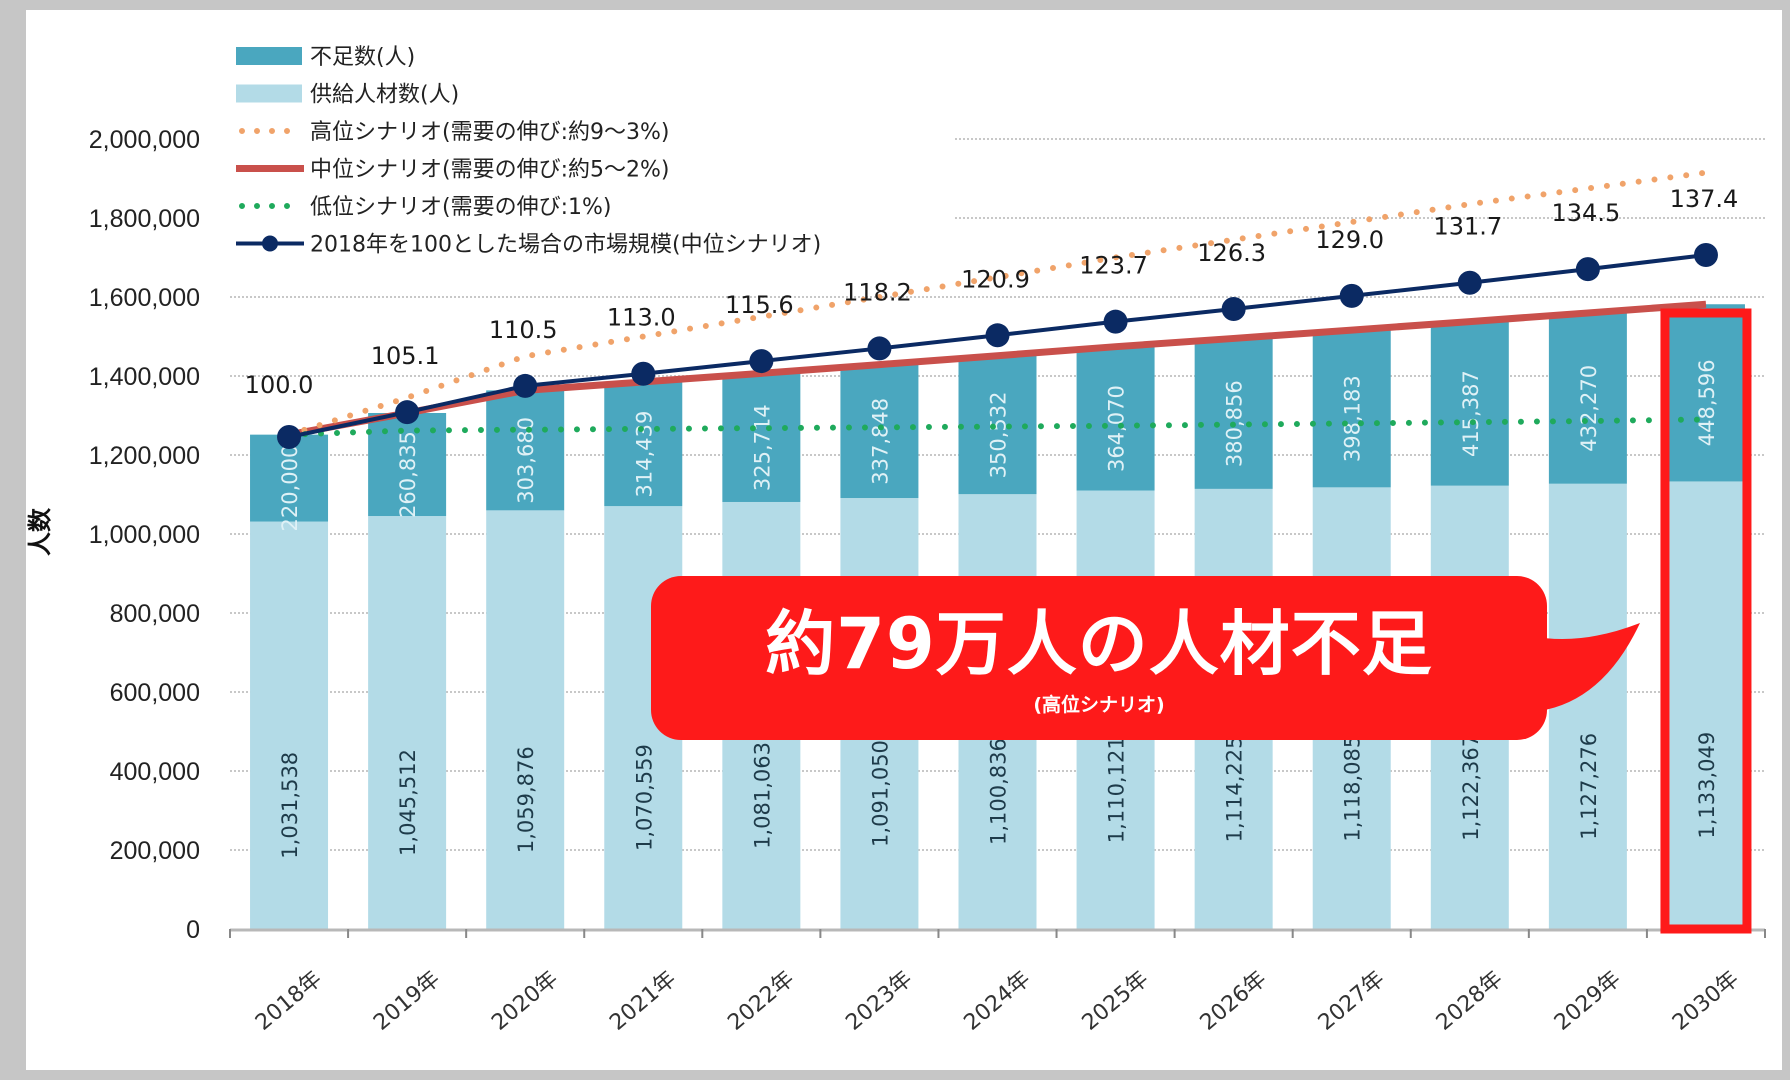  I want to click on y-tick-label: 0, so click(193, 930).